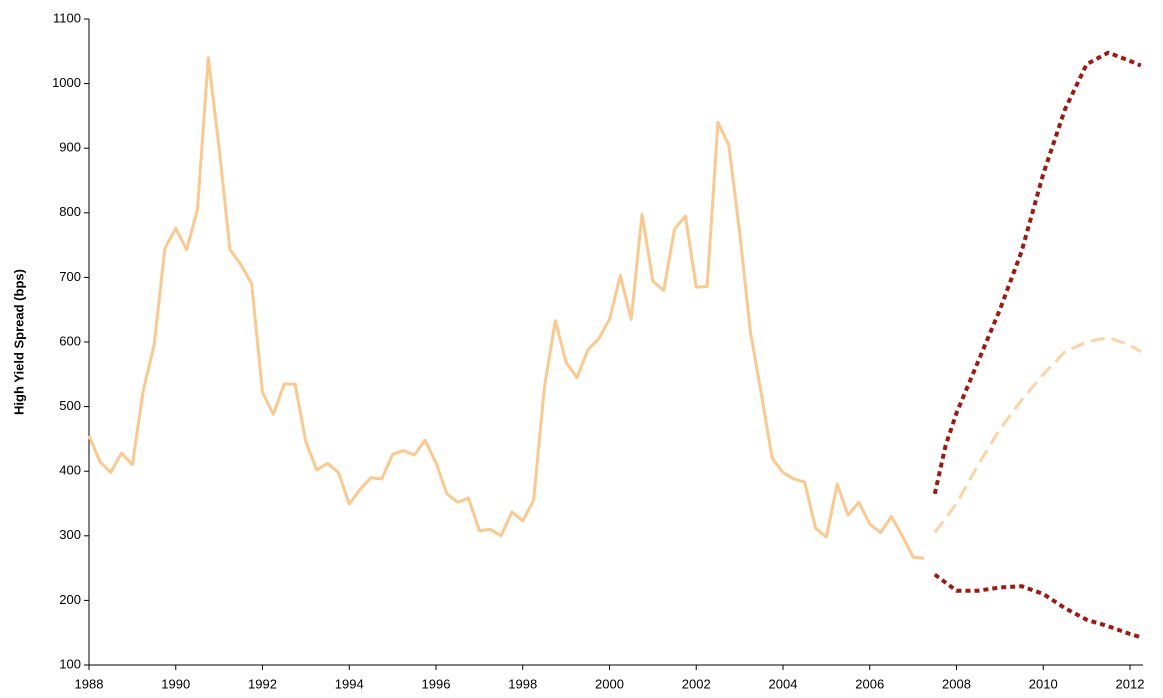 The image size is (1163, 698). I want to click on x-tick-label: 2002, so click(696, 683).